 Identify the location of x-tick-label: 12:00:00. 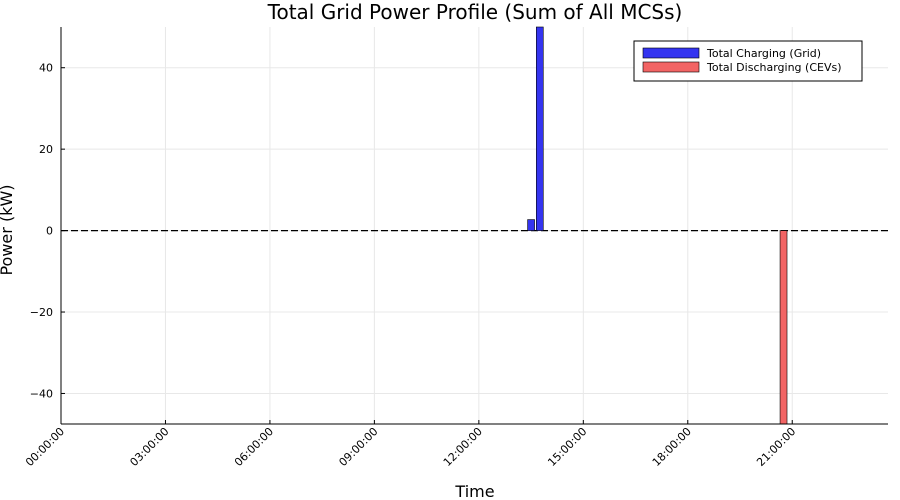
(463, 447).